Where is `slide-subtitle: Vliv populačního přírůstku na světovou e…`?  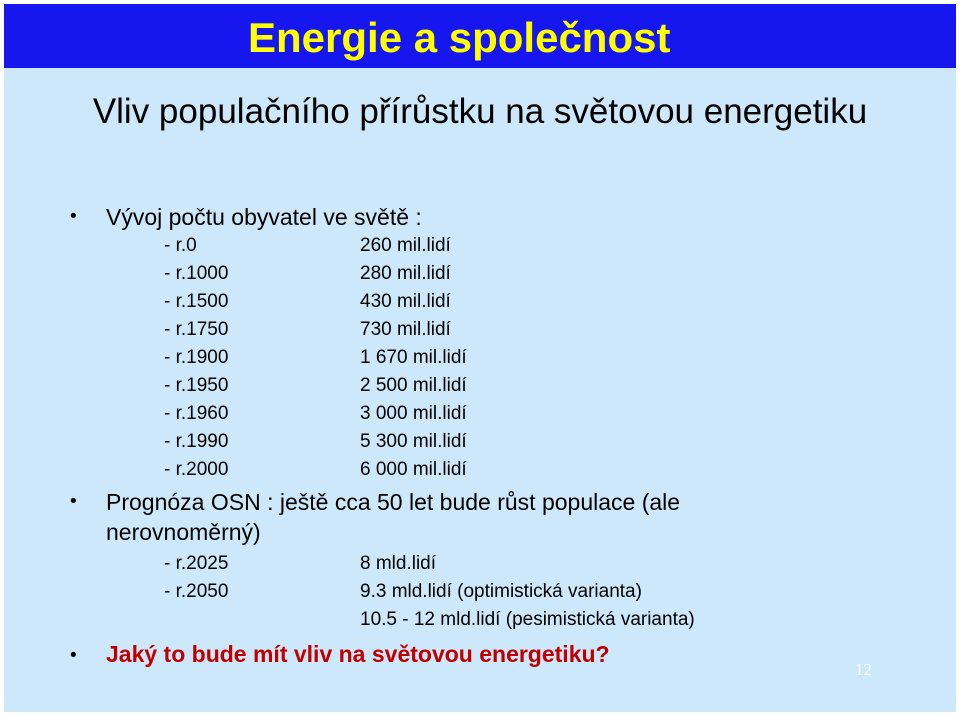 slide-subtitle: Vliv populačního přírůstku na světovou e… is located at coordinates (480, 112).